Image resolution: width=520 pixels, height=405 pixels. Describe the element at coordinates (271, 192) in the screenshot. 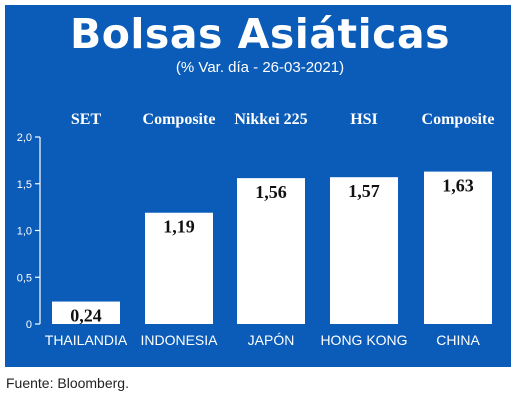

I see `value-label: 1,56` at that location.